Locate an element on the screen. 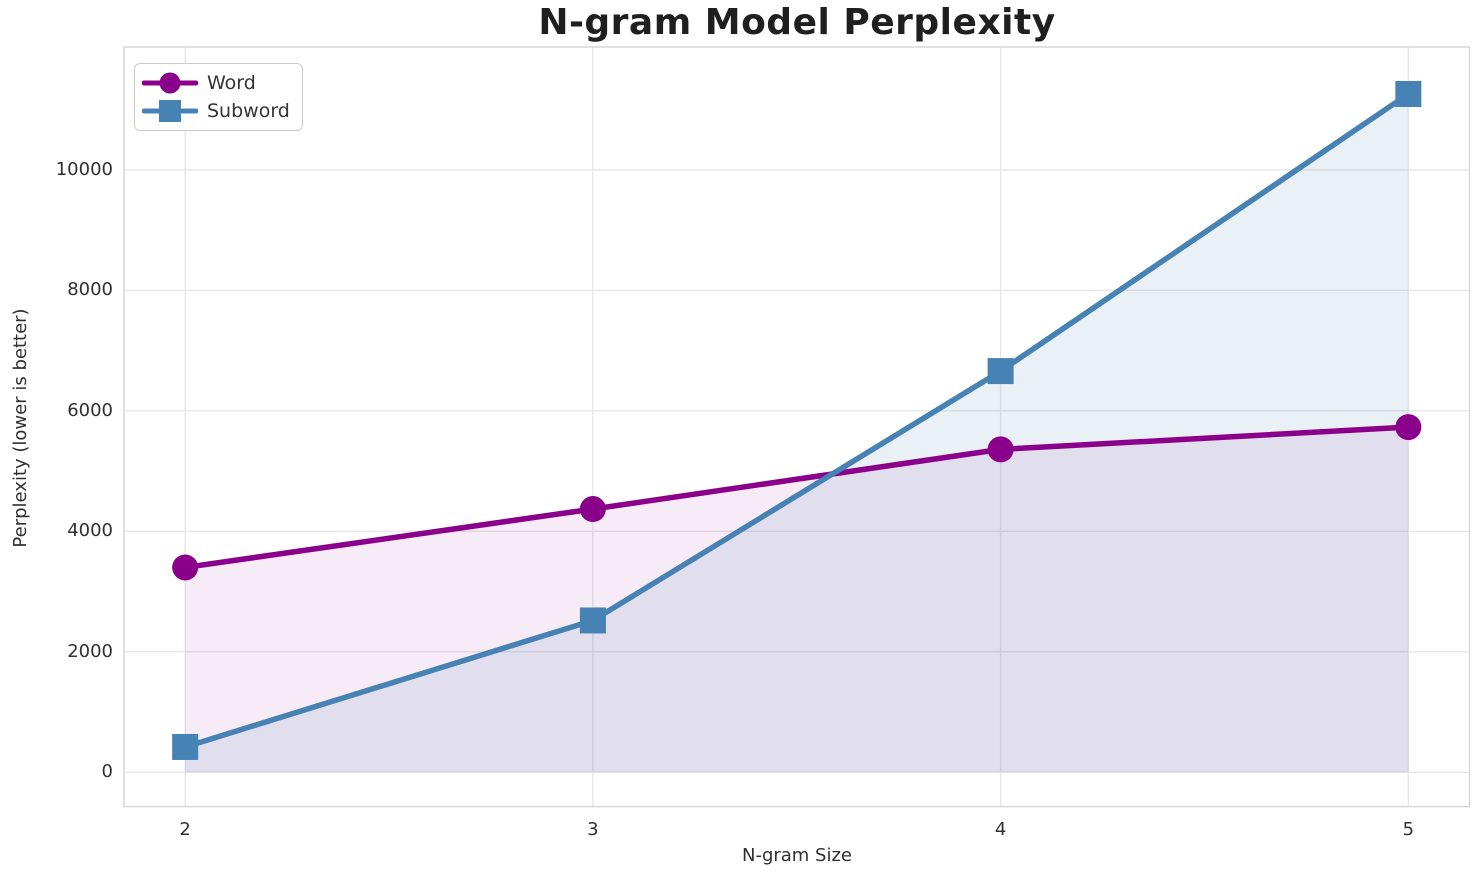  legend-item-word: Word is located at coordinates (217, 83).